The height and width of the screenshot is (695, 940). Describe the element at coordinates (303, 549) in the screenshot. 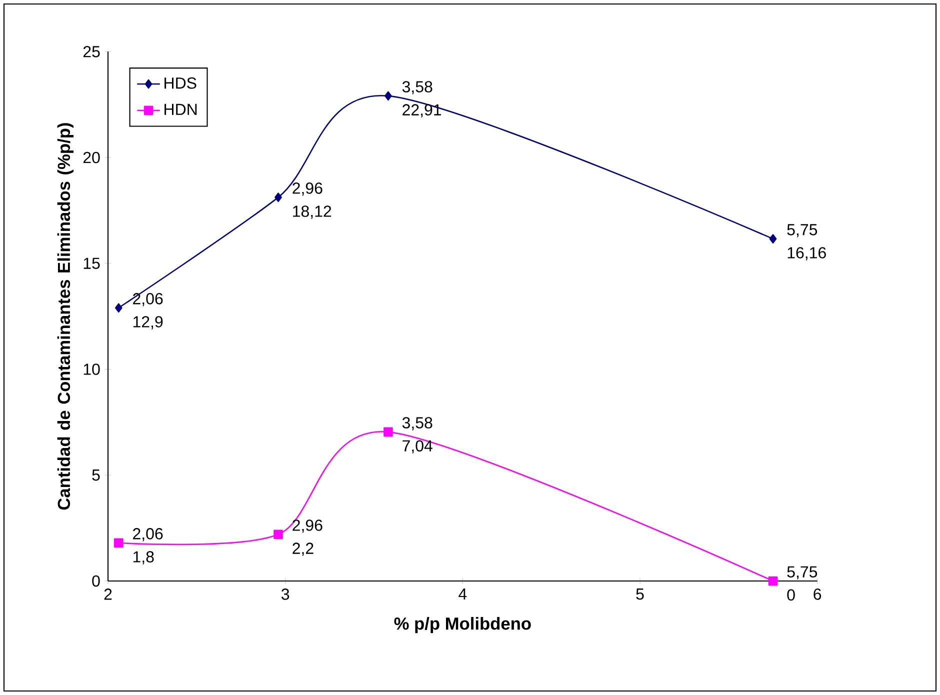

I see `data-label: 2,2` at that location.